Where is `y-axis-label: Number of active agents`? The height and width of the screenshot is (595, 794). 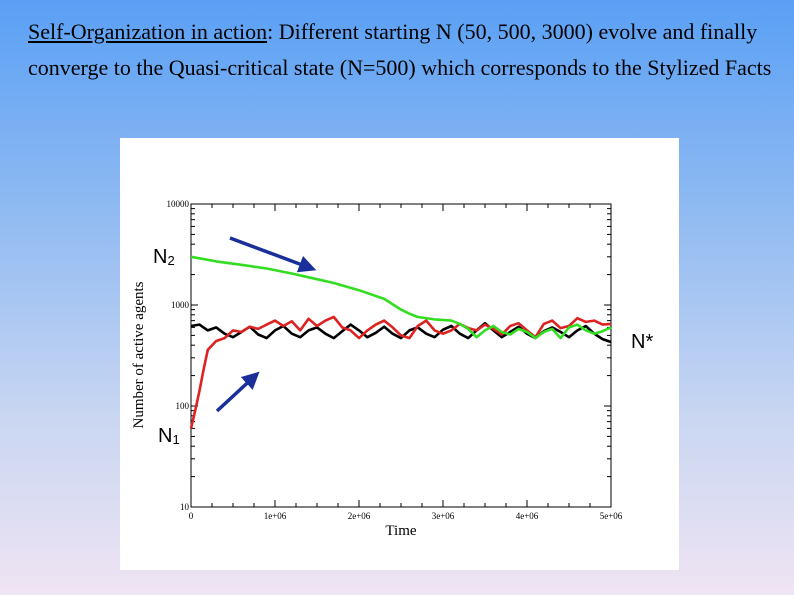 y-axis-label: Number of active agents is located at coordinates (139, 354).